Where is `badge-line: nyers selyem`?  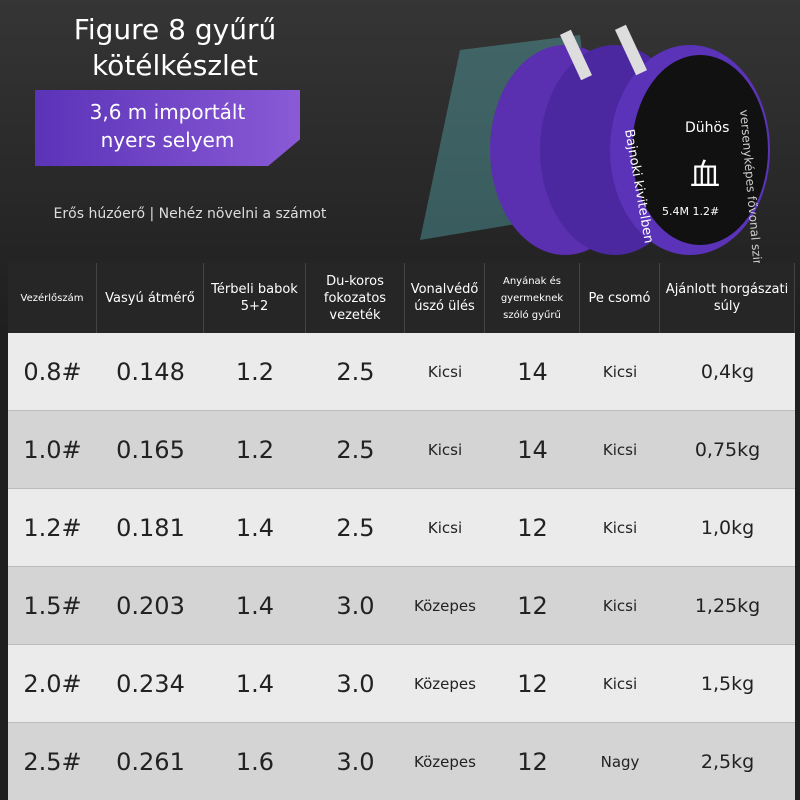 badge-line: nyers selyem is located at coordinates (167, 140).